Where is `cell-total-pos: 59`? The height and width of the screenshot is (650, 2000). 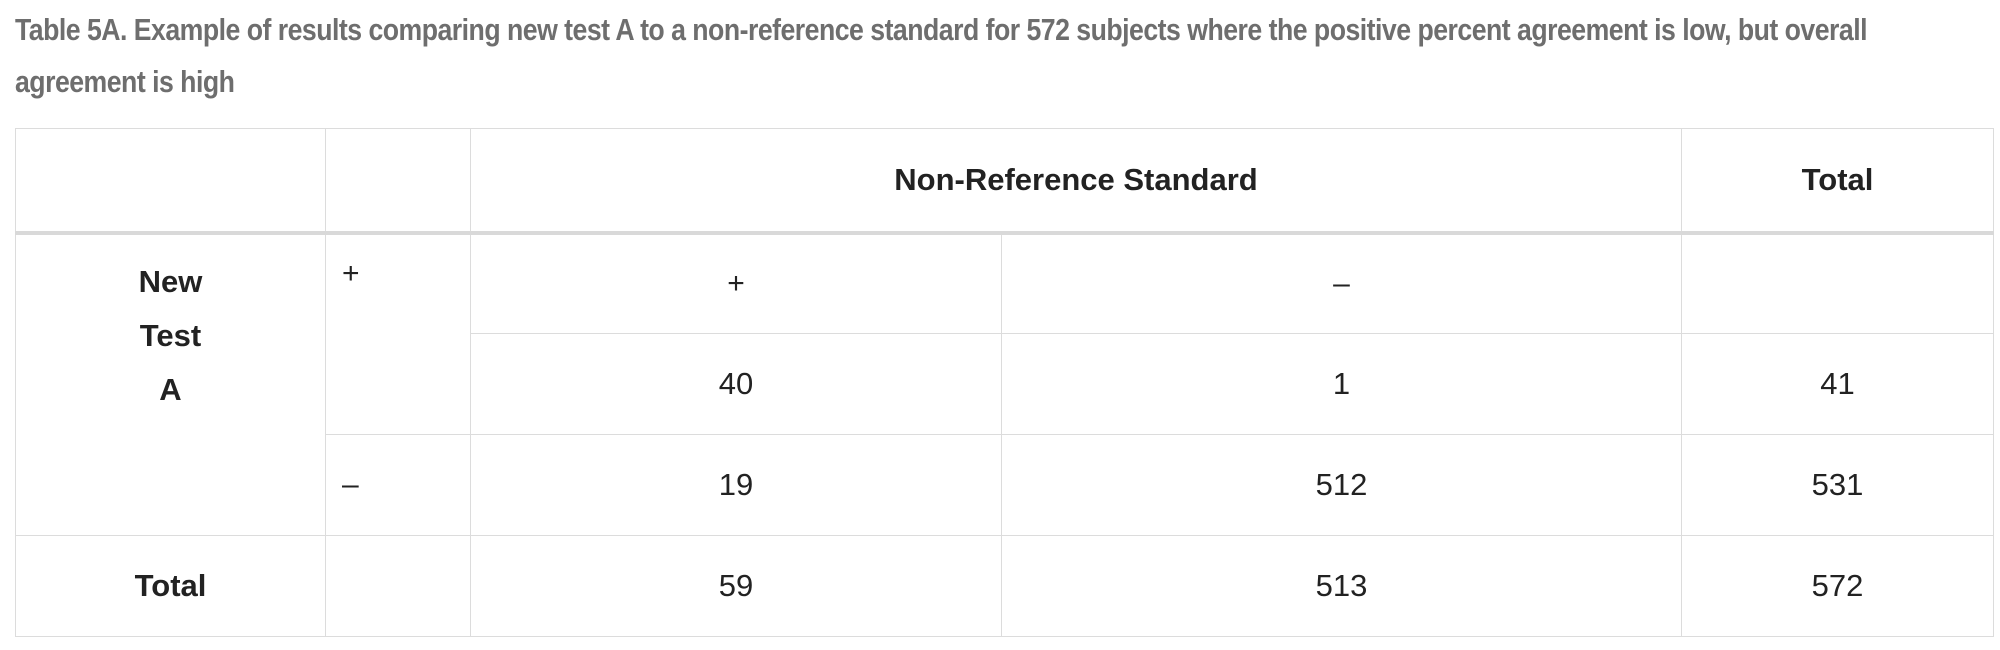
cell-total-pos: 59 is located at coordinates (736, 586).